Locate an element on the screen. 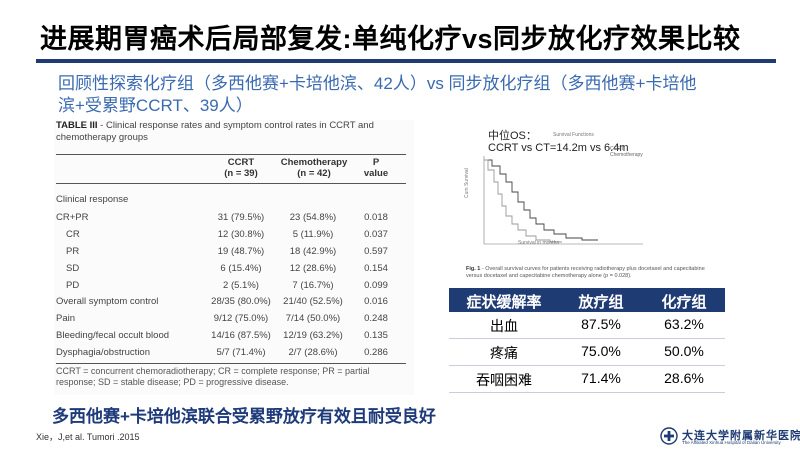  column-header-chemotherapy: Chemotherapy (n = 42) is located at coordinates (314, 168).